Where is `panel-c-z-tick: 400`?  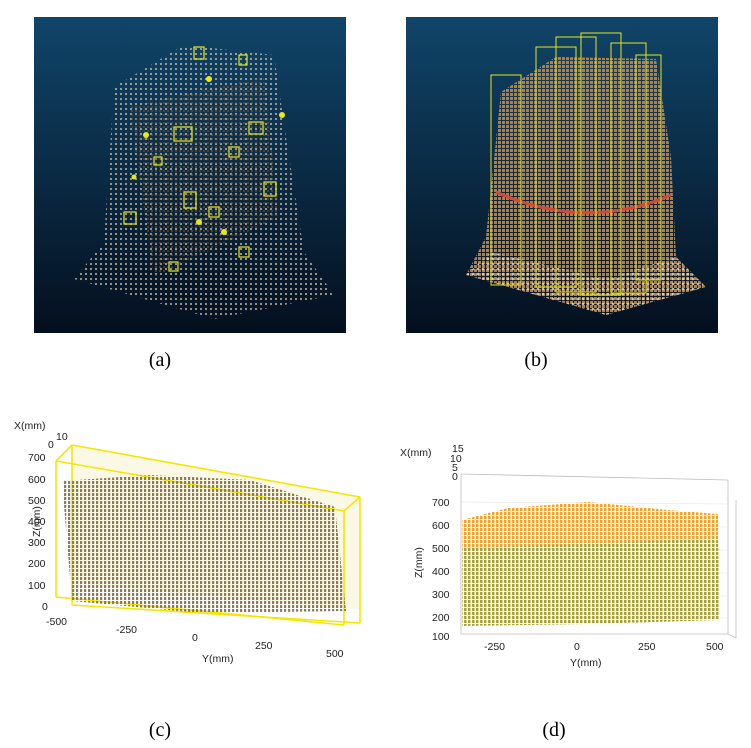 panel-c-z-tick: 400 is located at coordinates (37, 522).